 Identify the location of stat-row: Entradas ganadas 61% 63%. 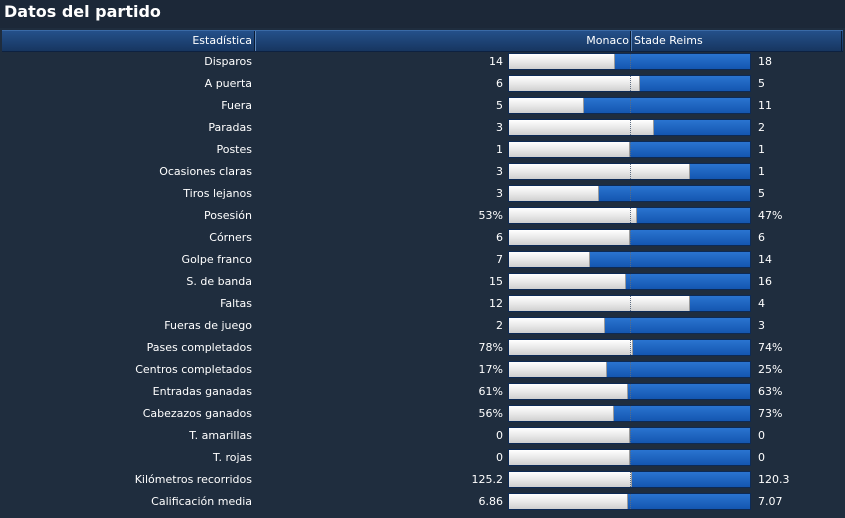
(422, 392).